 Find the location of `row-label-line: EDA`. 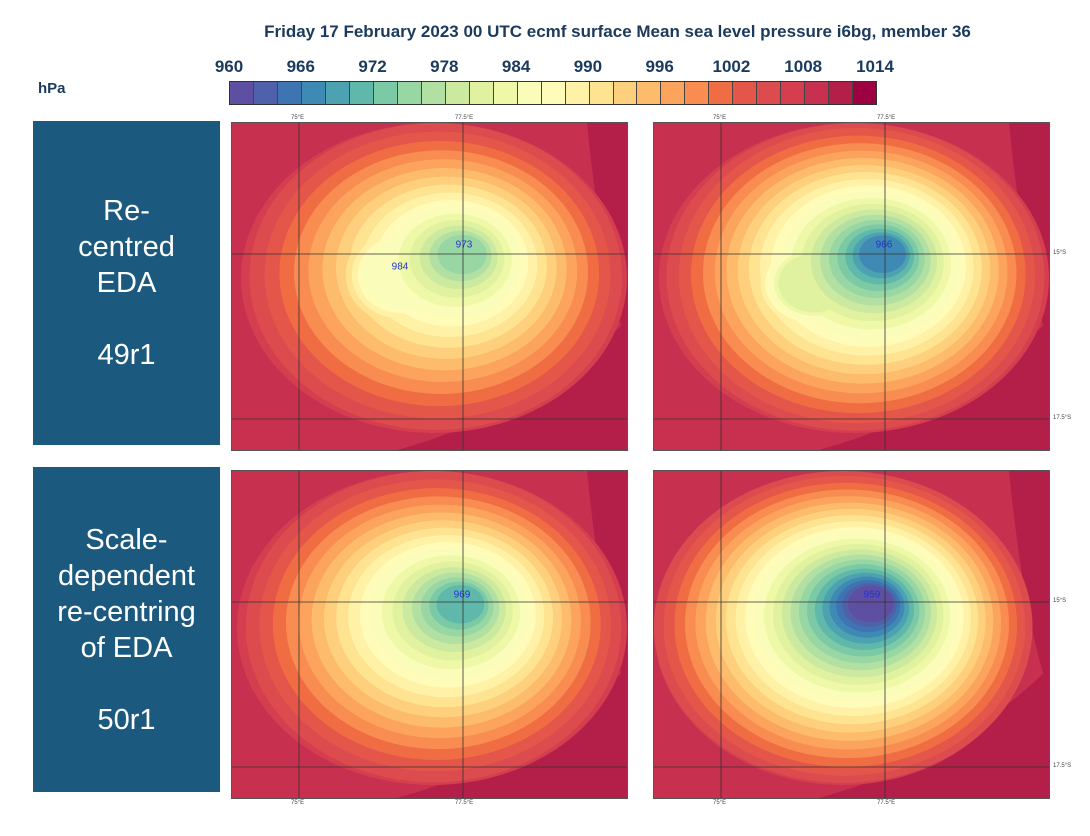

row-label-line: EDA is located at coordinates (126, 283).